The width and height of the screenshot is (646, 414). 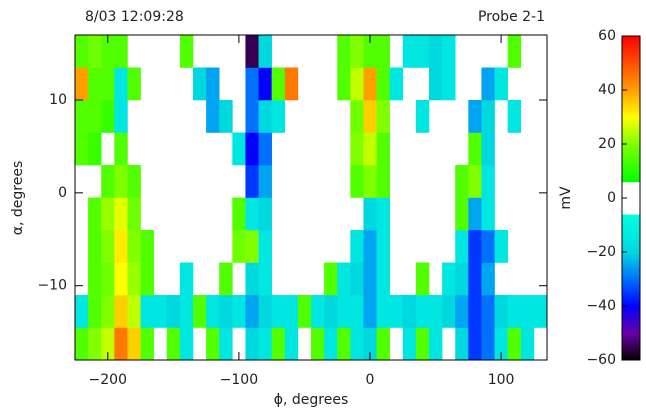 I want to click on chart-title: 8/03 12:09:28, so click(x=134, y=17).